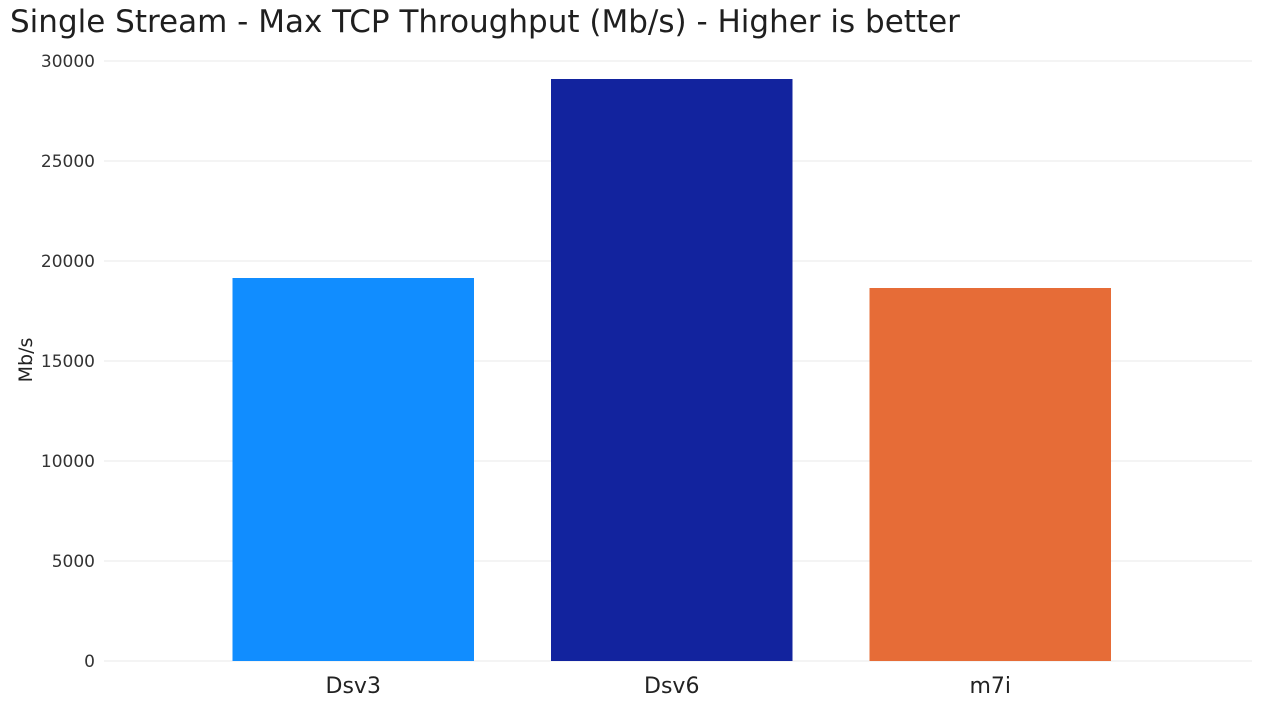 The height and width of the screenshot is (720, 1262). Describe the element at coordinates (68, 462) in the screenshot. I see `y-tick-label: 10000` at that location.